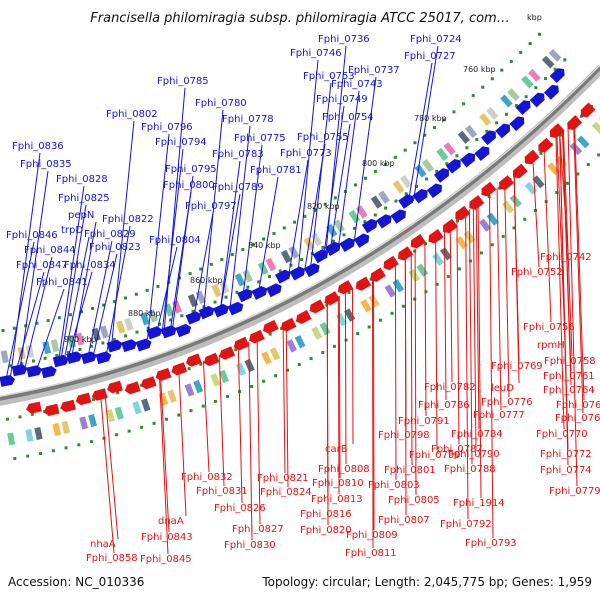  I want to click on reverse-gene-label: Fphi_0793, so click(491, 543).